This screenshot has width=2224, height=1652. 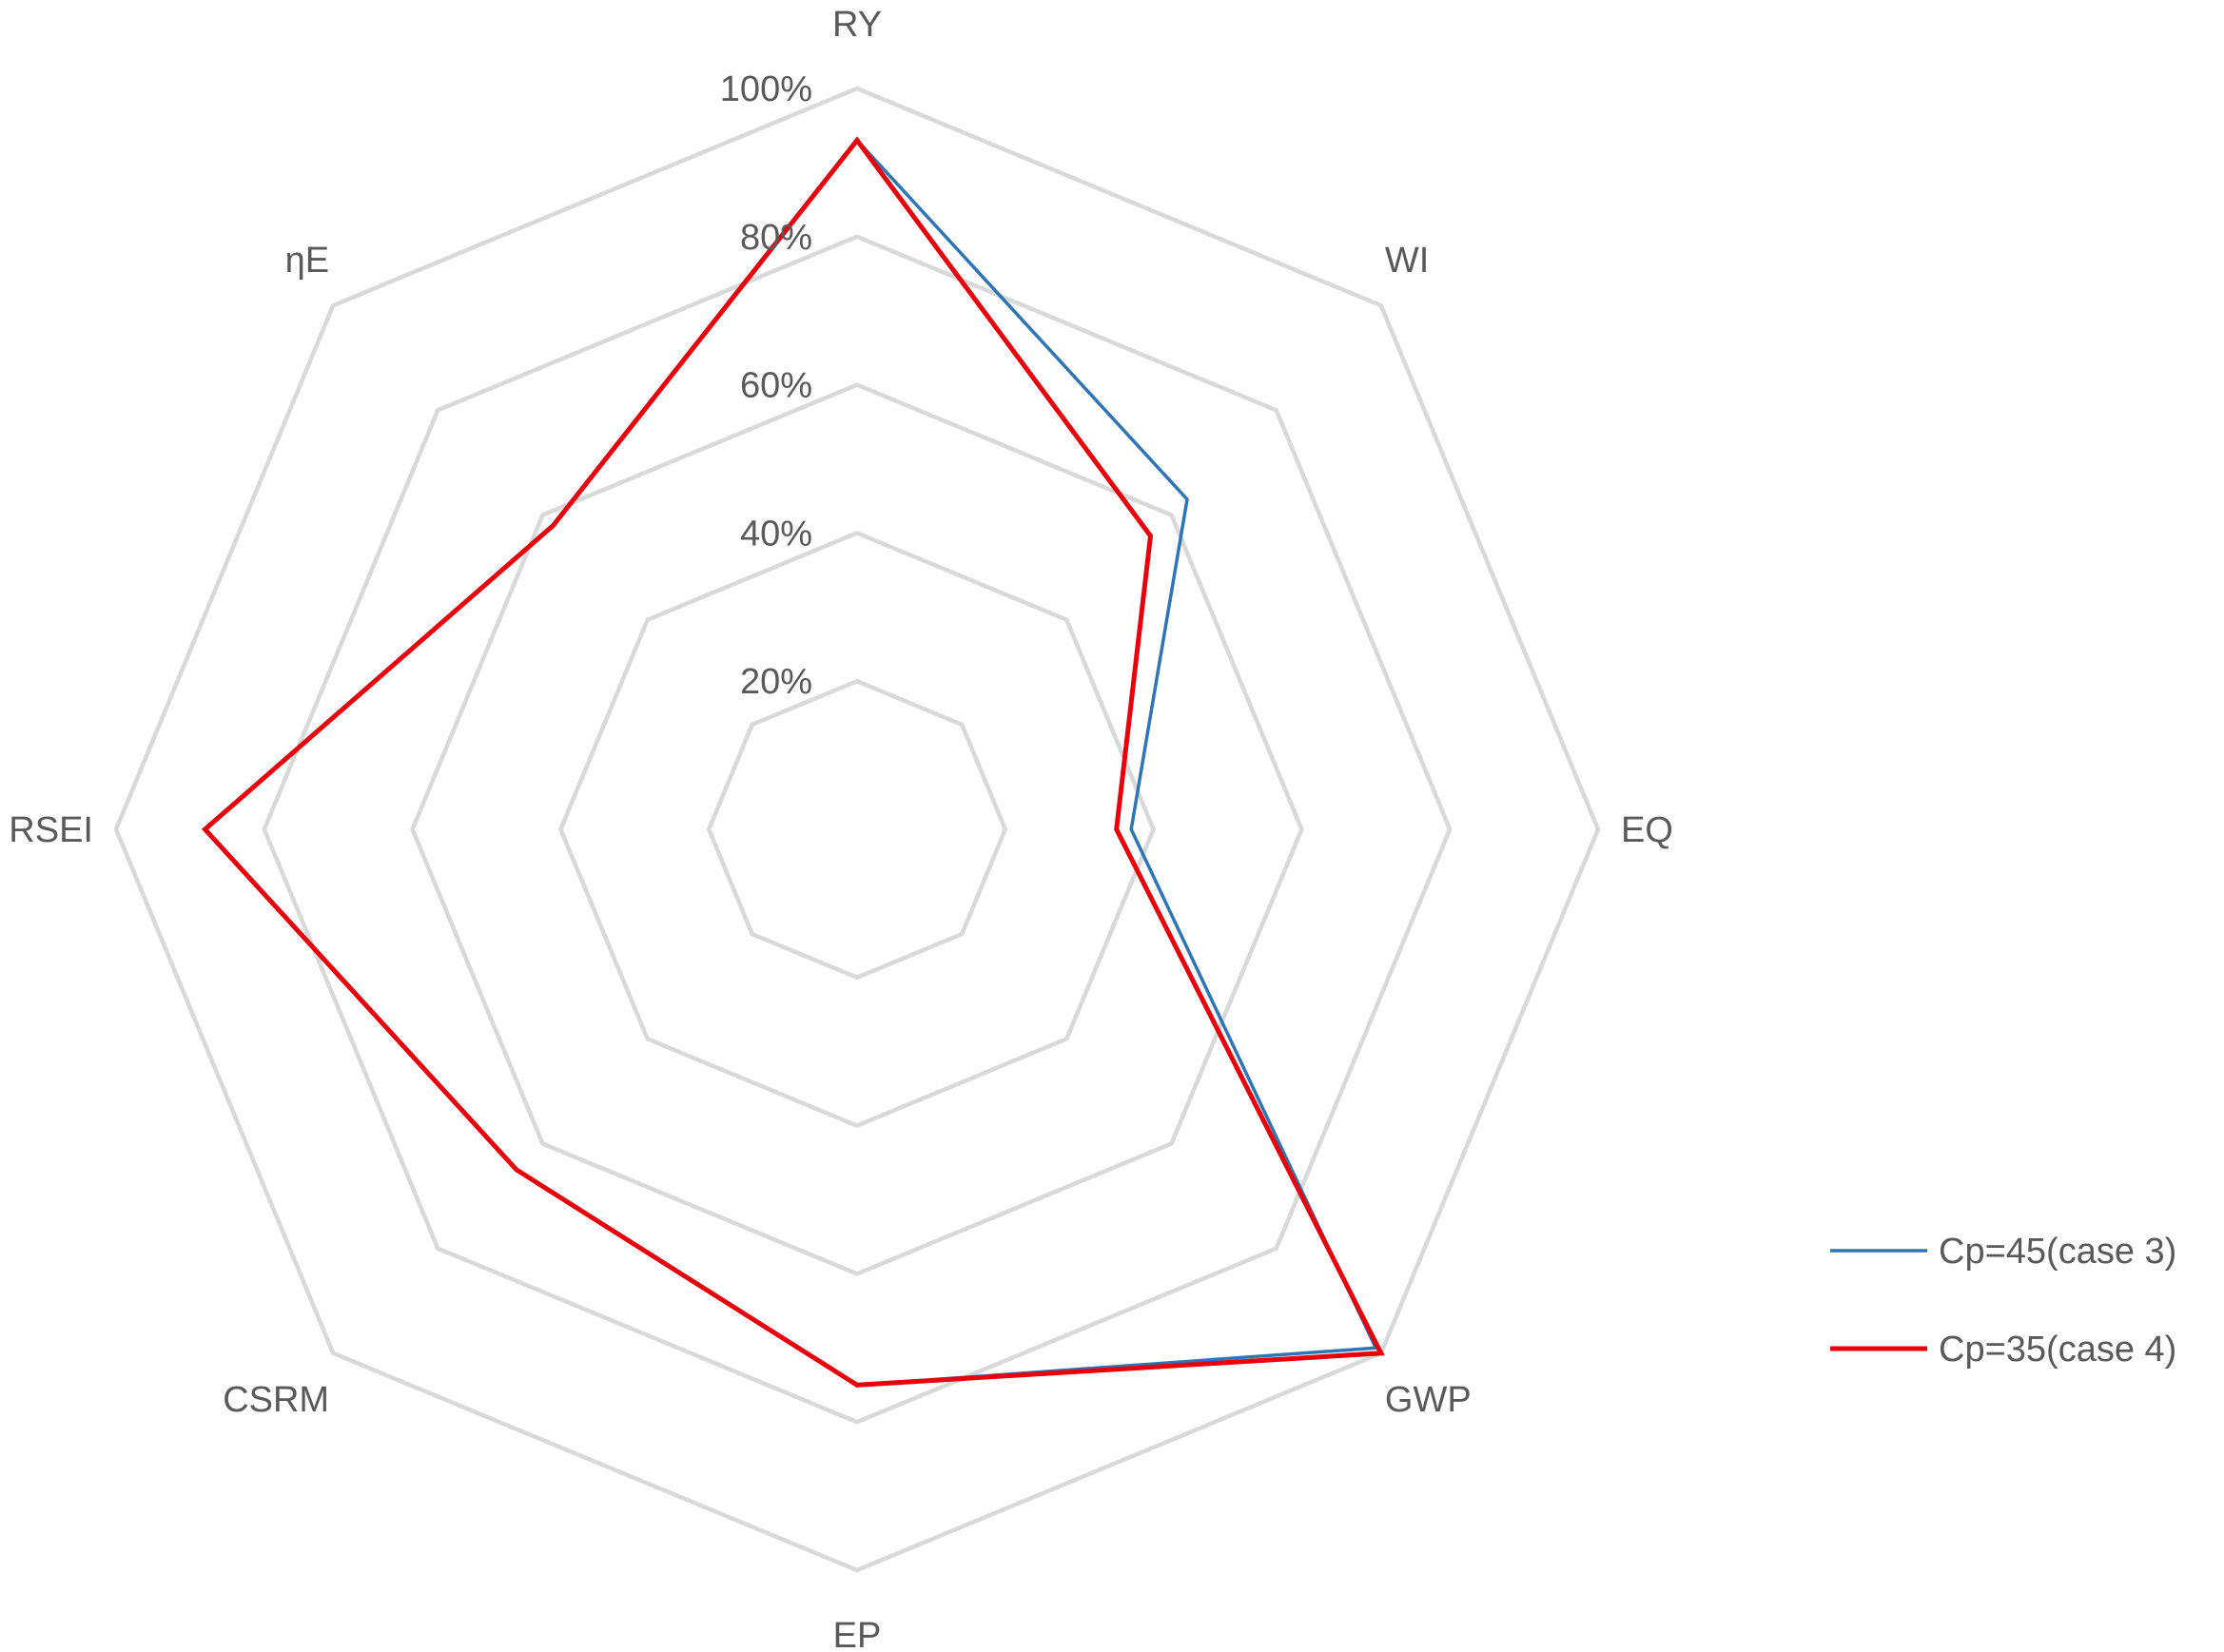 I want to click on axis-label-csrm: CSRM, so click(x=276, y=1400).